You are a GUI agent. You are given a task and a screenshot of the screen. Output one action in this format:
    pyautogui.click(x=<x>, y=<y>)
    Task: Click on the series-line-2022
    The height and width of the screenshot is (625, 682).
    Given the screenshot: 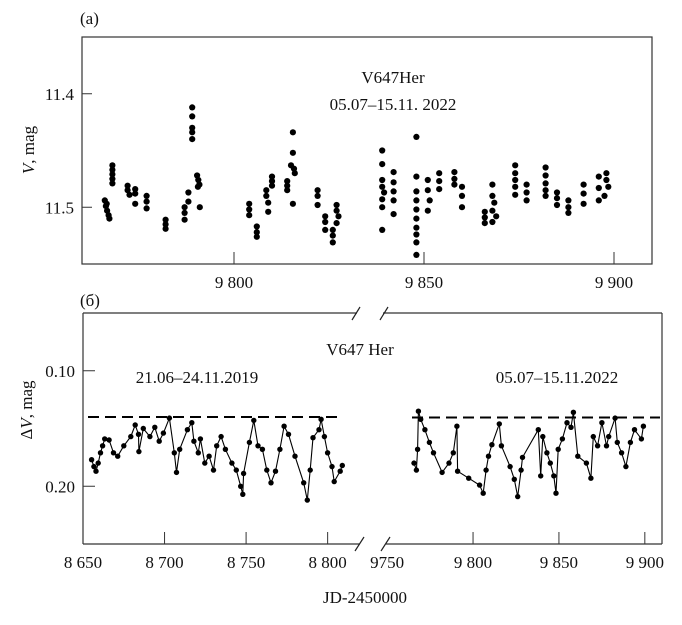 What is the action you would take?
    pyautogui.click(x=528, y=454)
    